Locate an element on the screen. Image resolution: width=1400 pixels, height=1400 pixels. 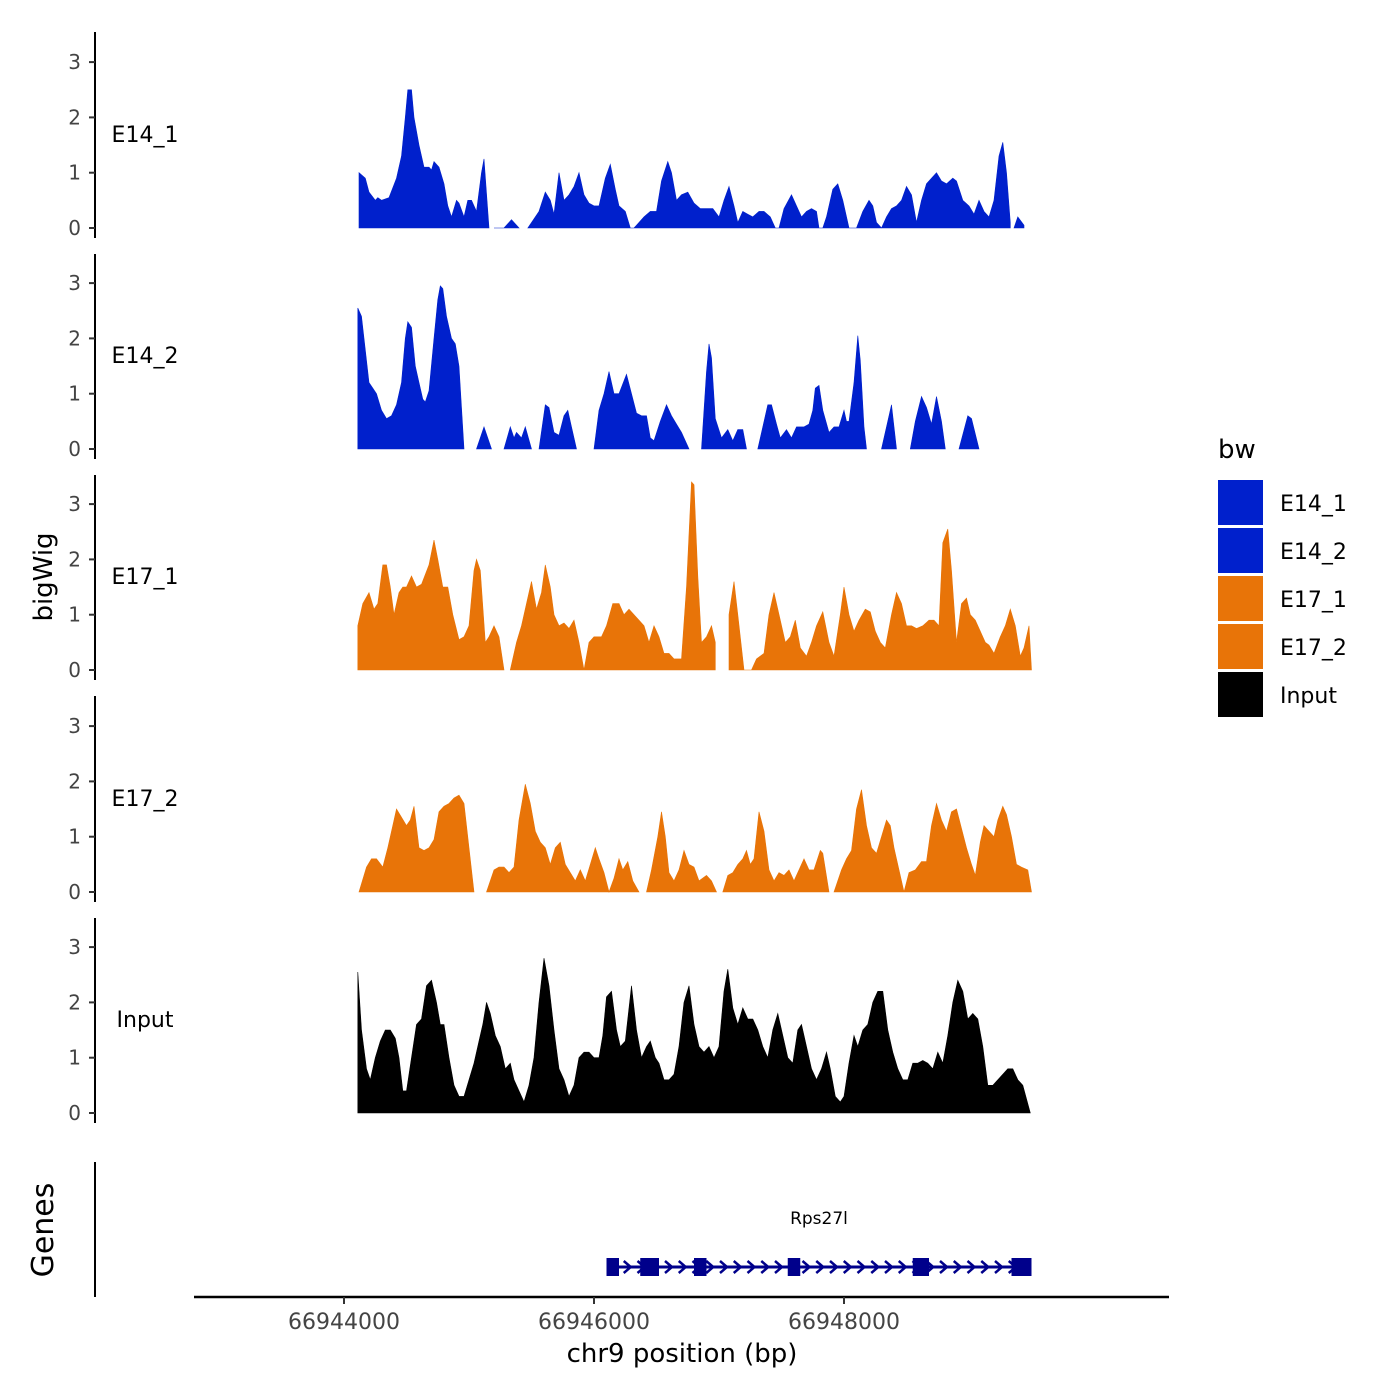
y-axis-title: bigWig is located at coordinates (44, 576).